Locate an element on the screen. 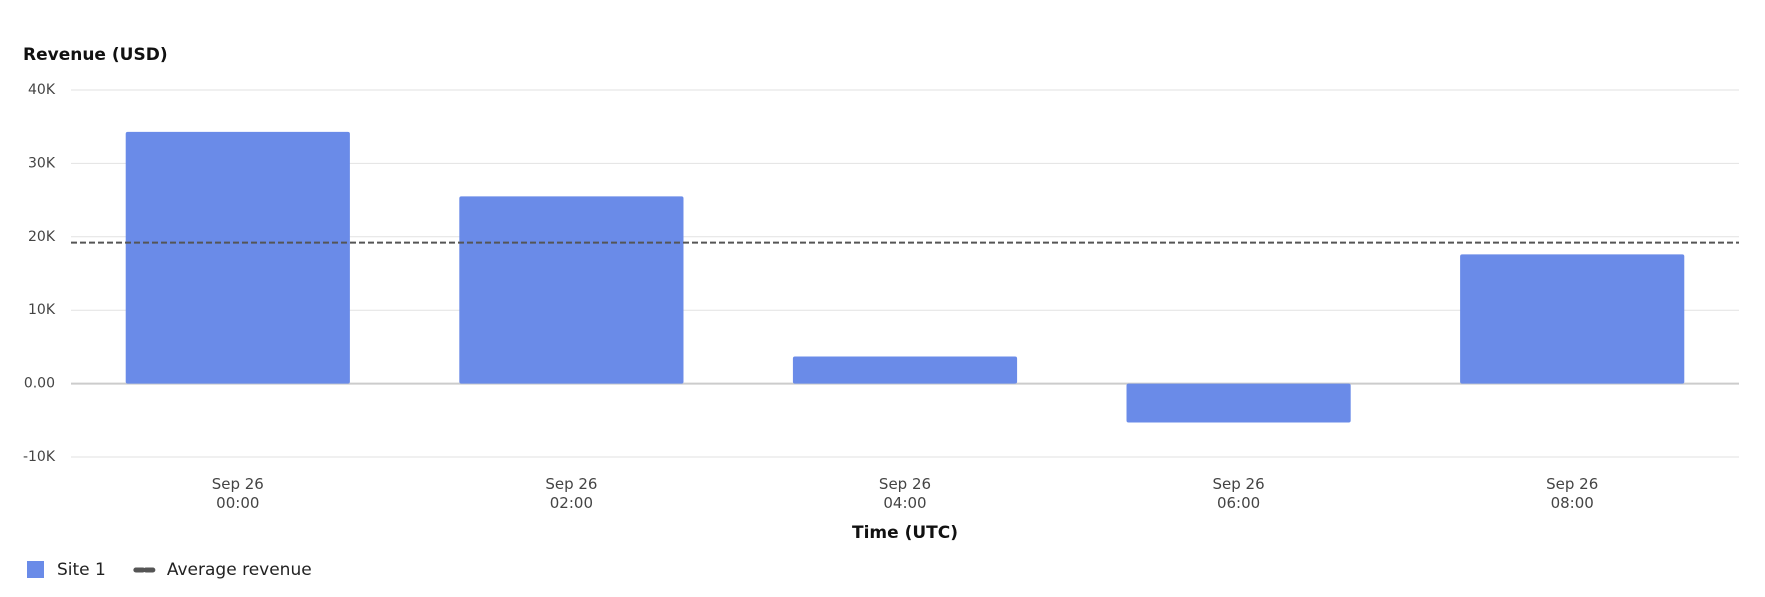 The image size is (1765, 597). y-tick-label: 30K is located at coordinates (42, 163).